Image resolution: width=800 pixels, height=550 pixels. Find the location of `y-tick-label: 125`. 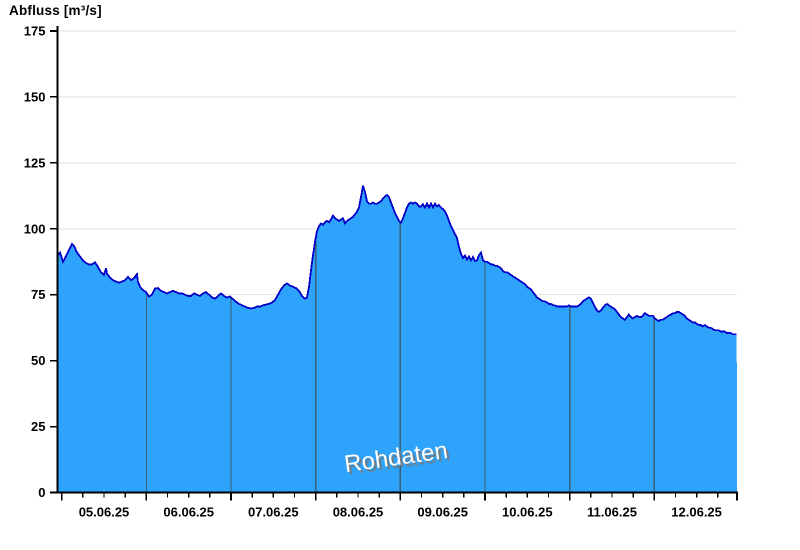

y-tick-label: 125 is located at coordinates (35, 162).